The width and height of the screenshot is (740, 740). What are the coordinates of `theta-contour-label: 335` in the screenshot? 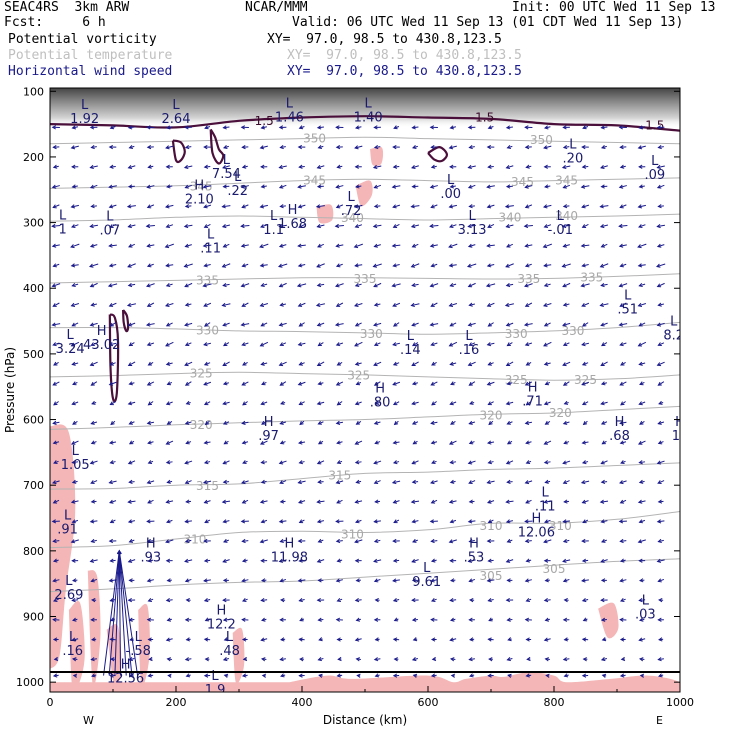 It's located at (365, 279).